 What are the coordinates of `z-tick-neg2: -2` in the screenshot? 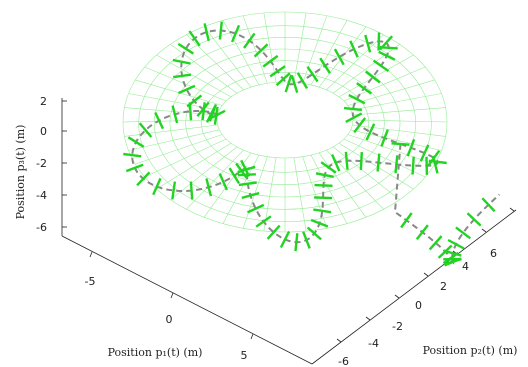 It's located at (41, 163).